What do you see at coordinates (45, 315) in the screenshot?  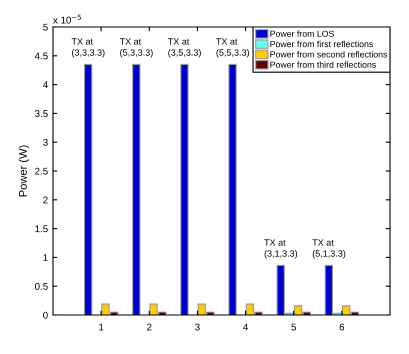 I see `y-tick-label: 0` at bounding box center [45, 315].